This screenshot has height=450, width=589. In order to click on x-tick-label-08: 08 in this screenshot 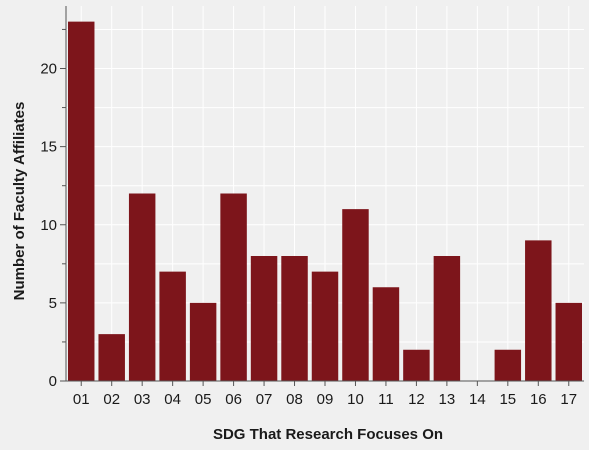, I will do `click(294, 399)`.